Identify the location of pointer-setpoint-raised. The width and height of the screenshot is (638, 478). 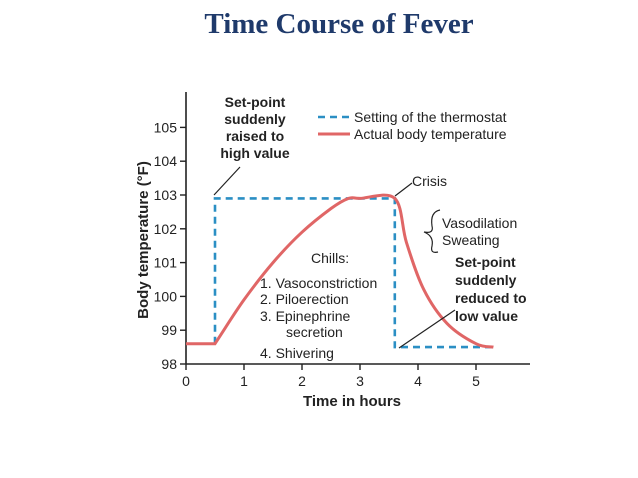
(227, 181).